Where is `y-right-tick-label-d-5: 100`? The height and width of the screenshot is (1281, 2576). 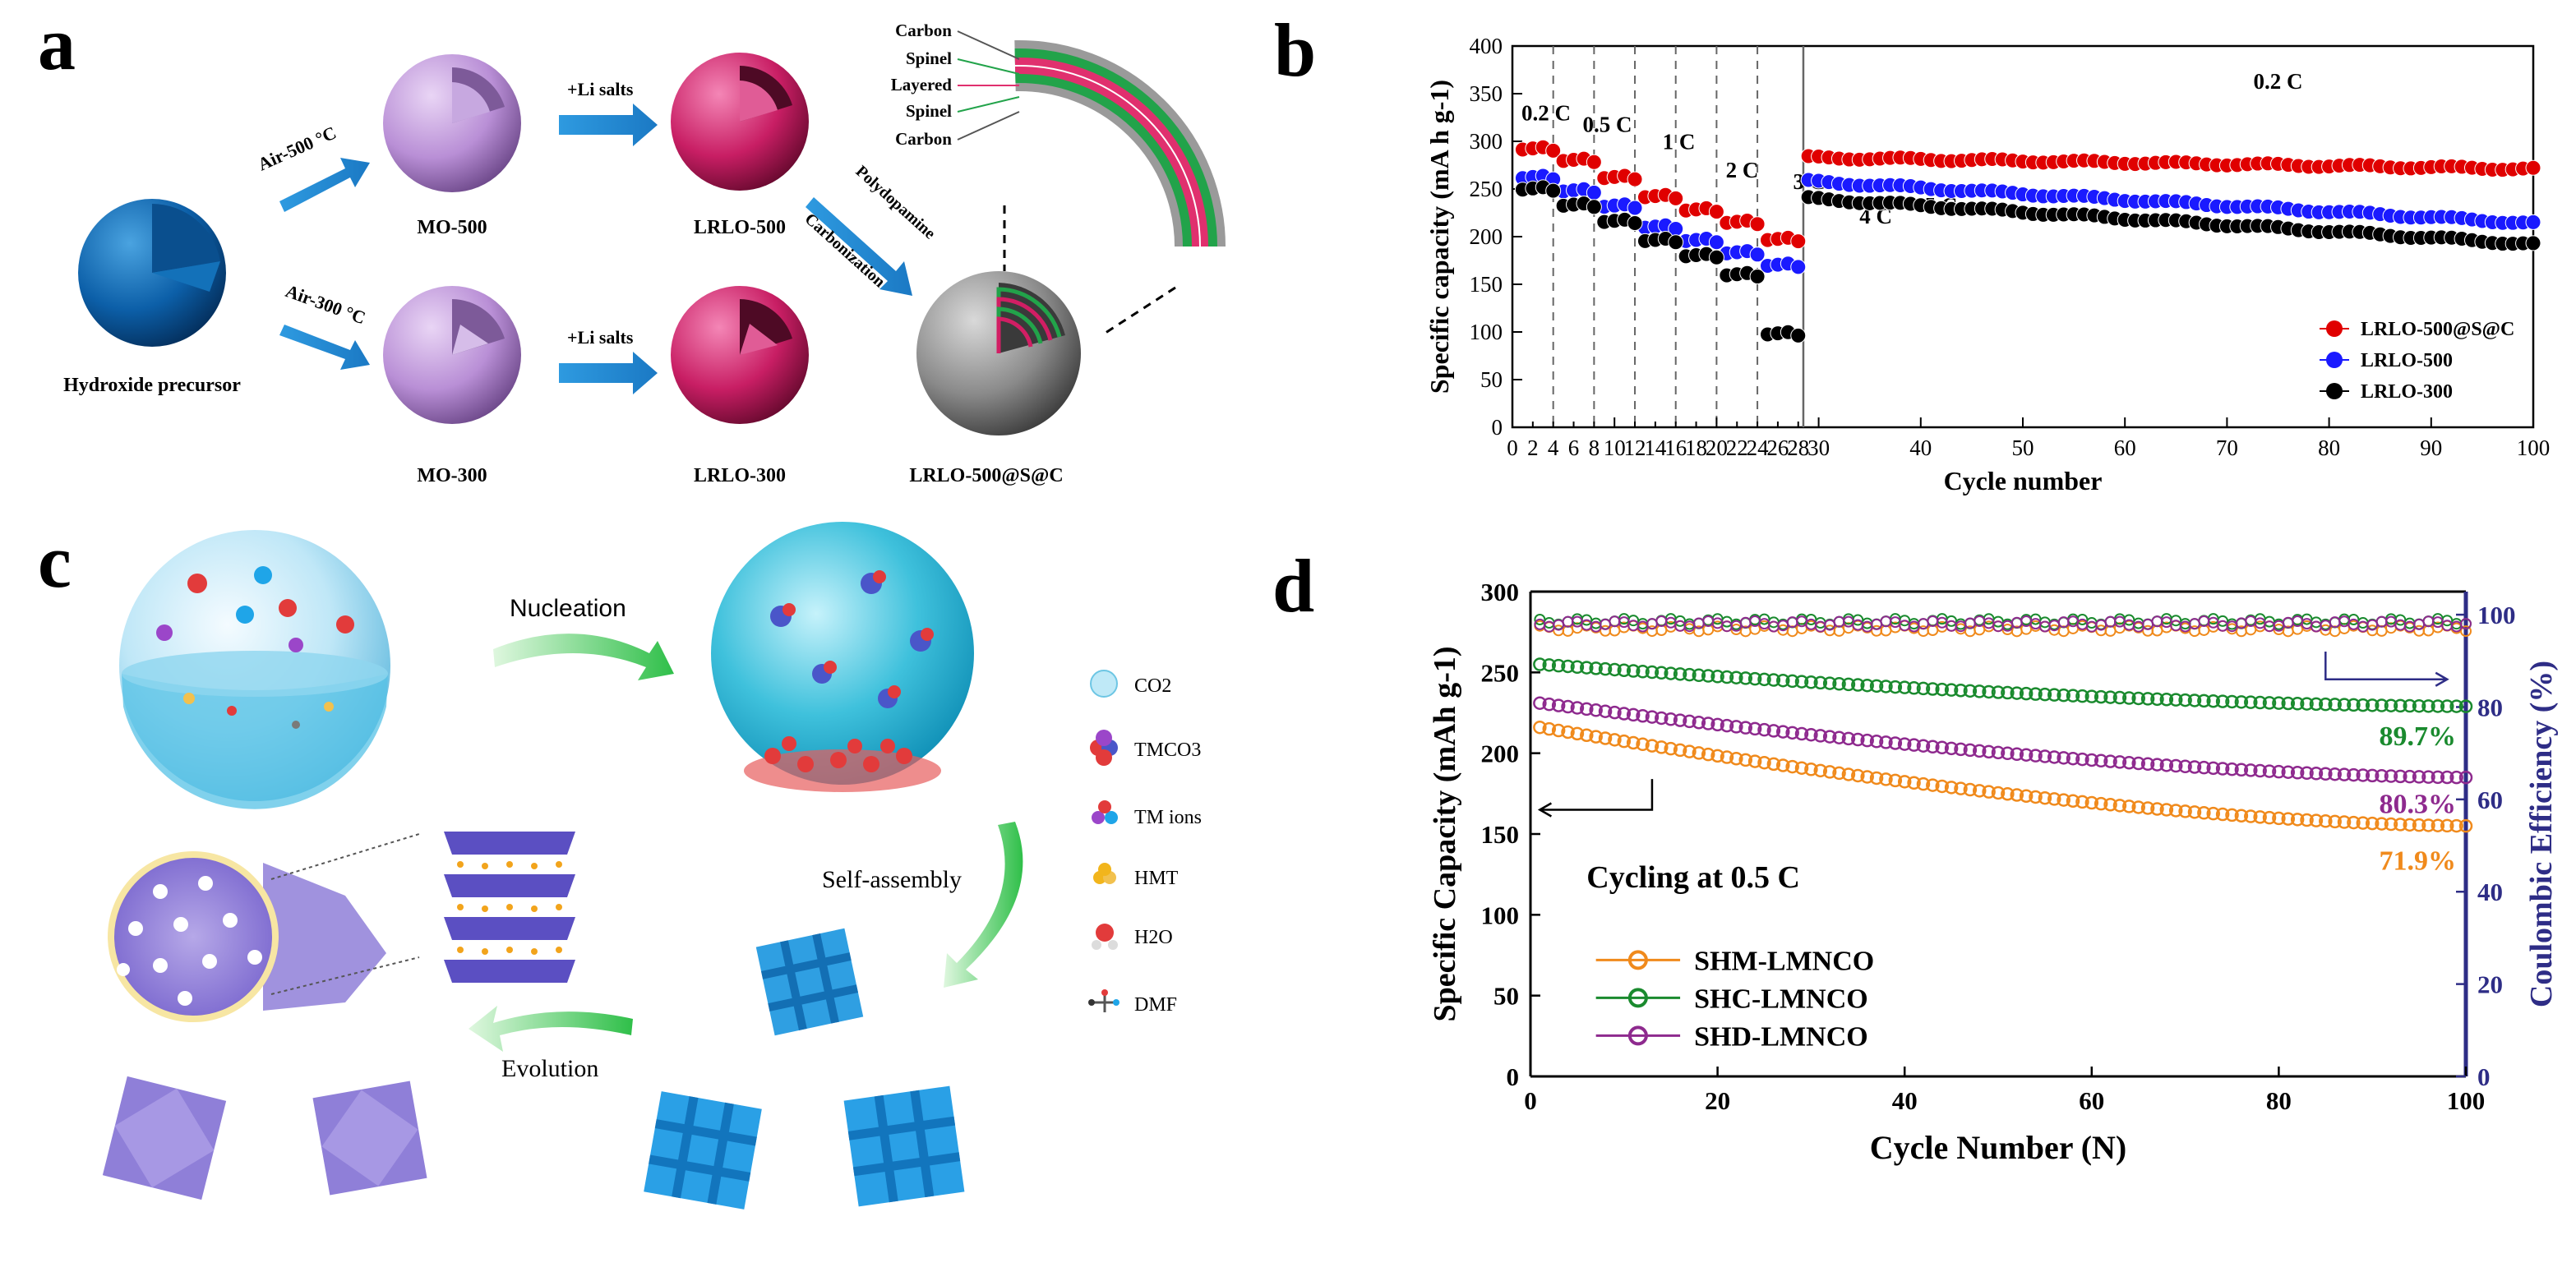
y-right-tick-label-d-5: 100 is located at coordinates (2496, 615).